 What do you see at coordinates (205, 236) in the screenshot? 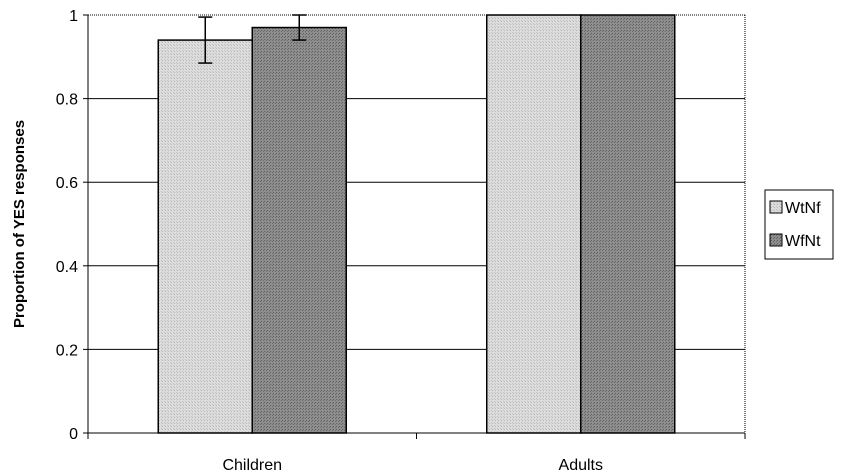
I see `bar-wtnf-children` at bounding box center [205, 236].